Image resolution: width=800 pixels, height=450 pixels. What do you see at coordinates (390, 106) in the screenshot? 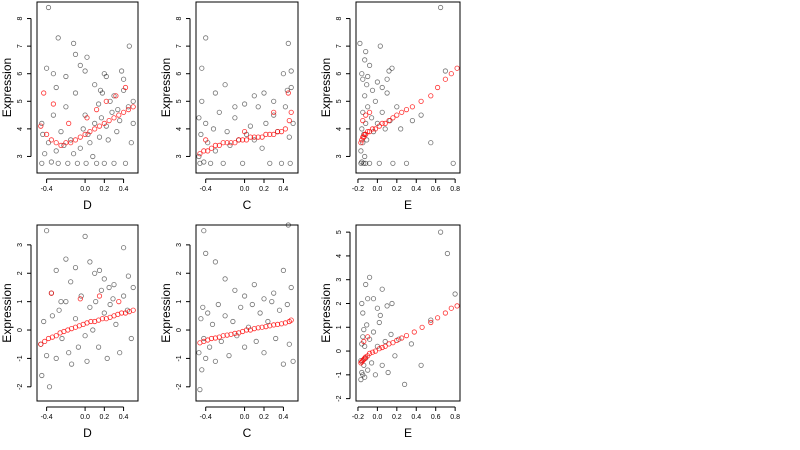
I see `chart-panel-3: -0.2 0.0 0.2 0.4 0.6 0.8 E 3 4 5 6 7 8 Expression` at bounding box center [390, 106].